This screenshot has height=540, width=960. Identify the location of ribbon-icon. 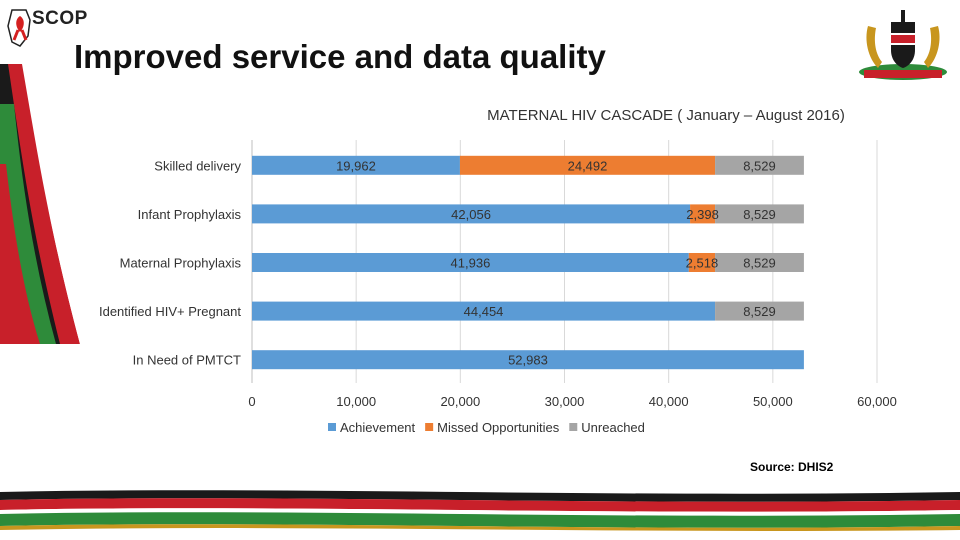
(20, 24).